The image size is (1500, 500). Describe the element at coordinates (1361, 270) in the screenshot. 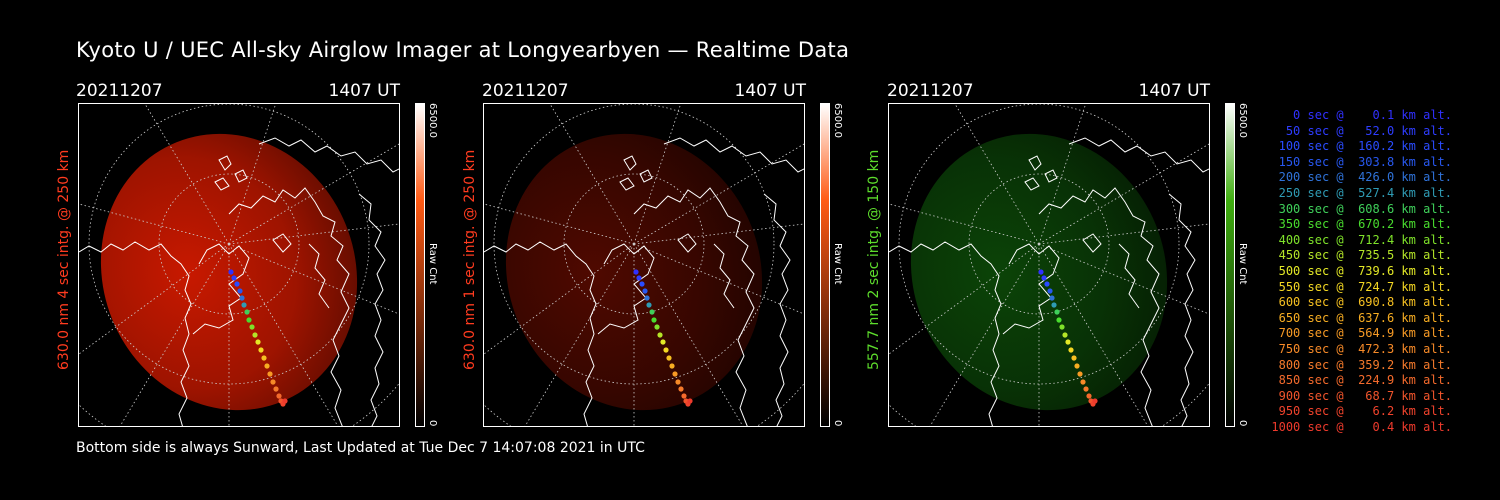

I see `legend-item: 500 sec @ 739.6 km alt.` at that location.